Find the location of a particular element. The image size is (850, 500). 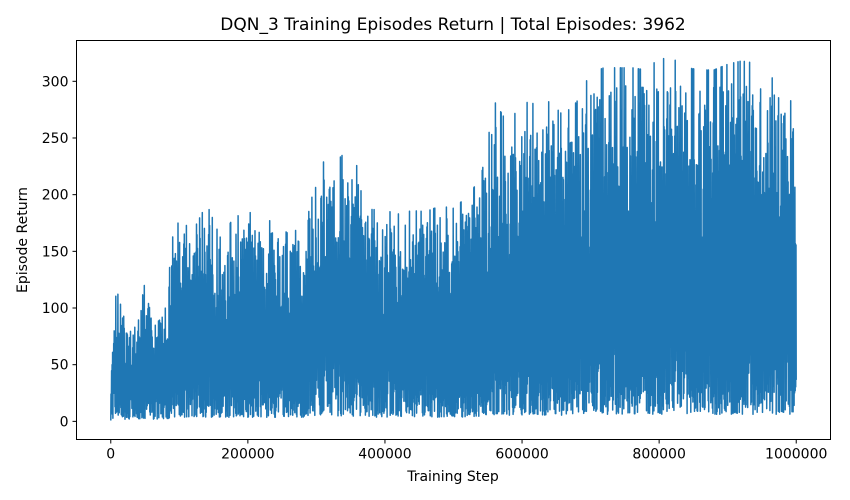

y-tick-label-1: 50 is located at coordinates (60, 366).